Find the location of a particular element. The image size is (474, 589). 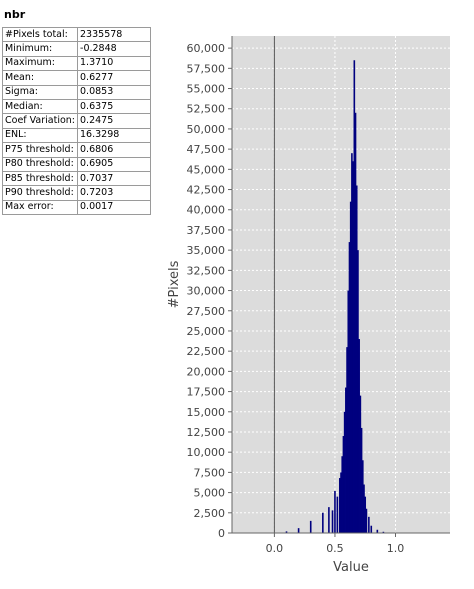

statistic-label: Max error: is located at coordinates (40, 207).